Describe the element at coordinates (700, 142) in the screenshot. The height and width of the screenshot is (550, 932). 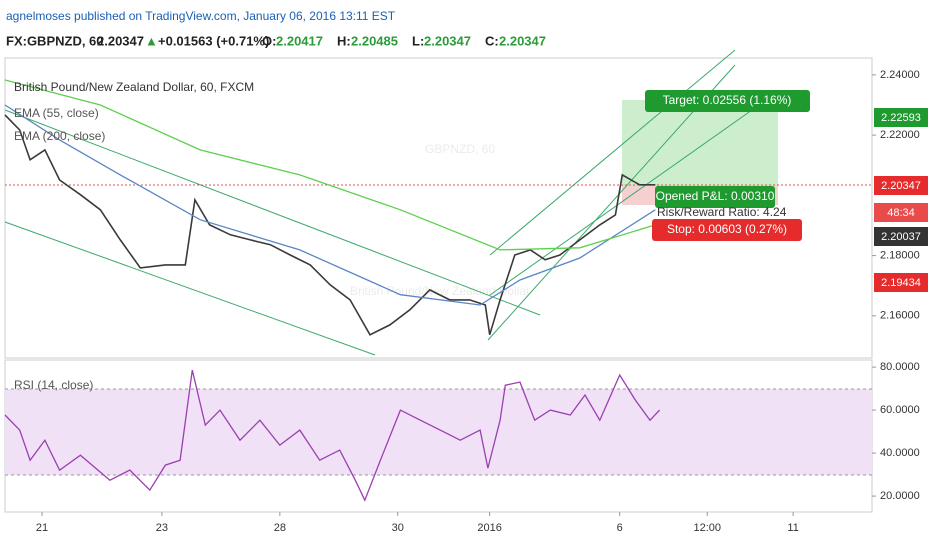
I see `target-zone` at that location.